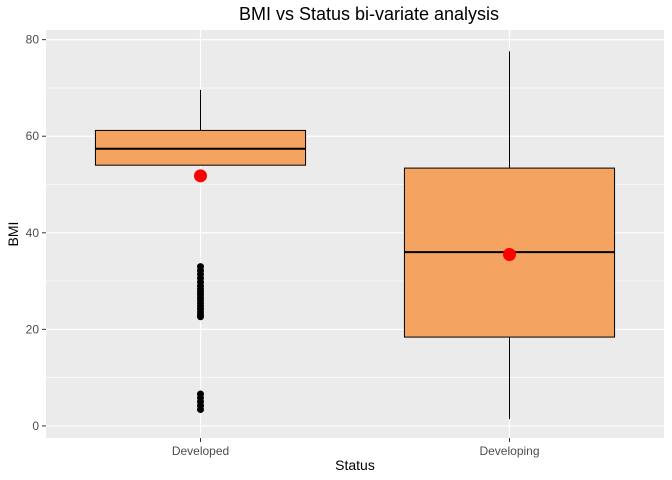 This screenshot has width=672, height=480. Describe the element at coordinates (33, 136) in the screenshot. I see `y-tick-label: 60` at that location.